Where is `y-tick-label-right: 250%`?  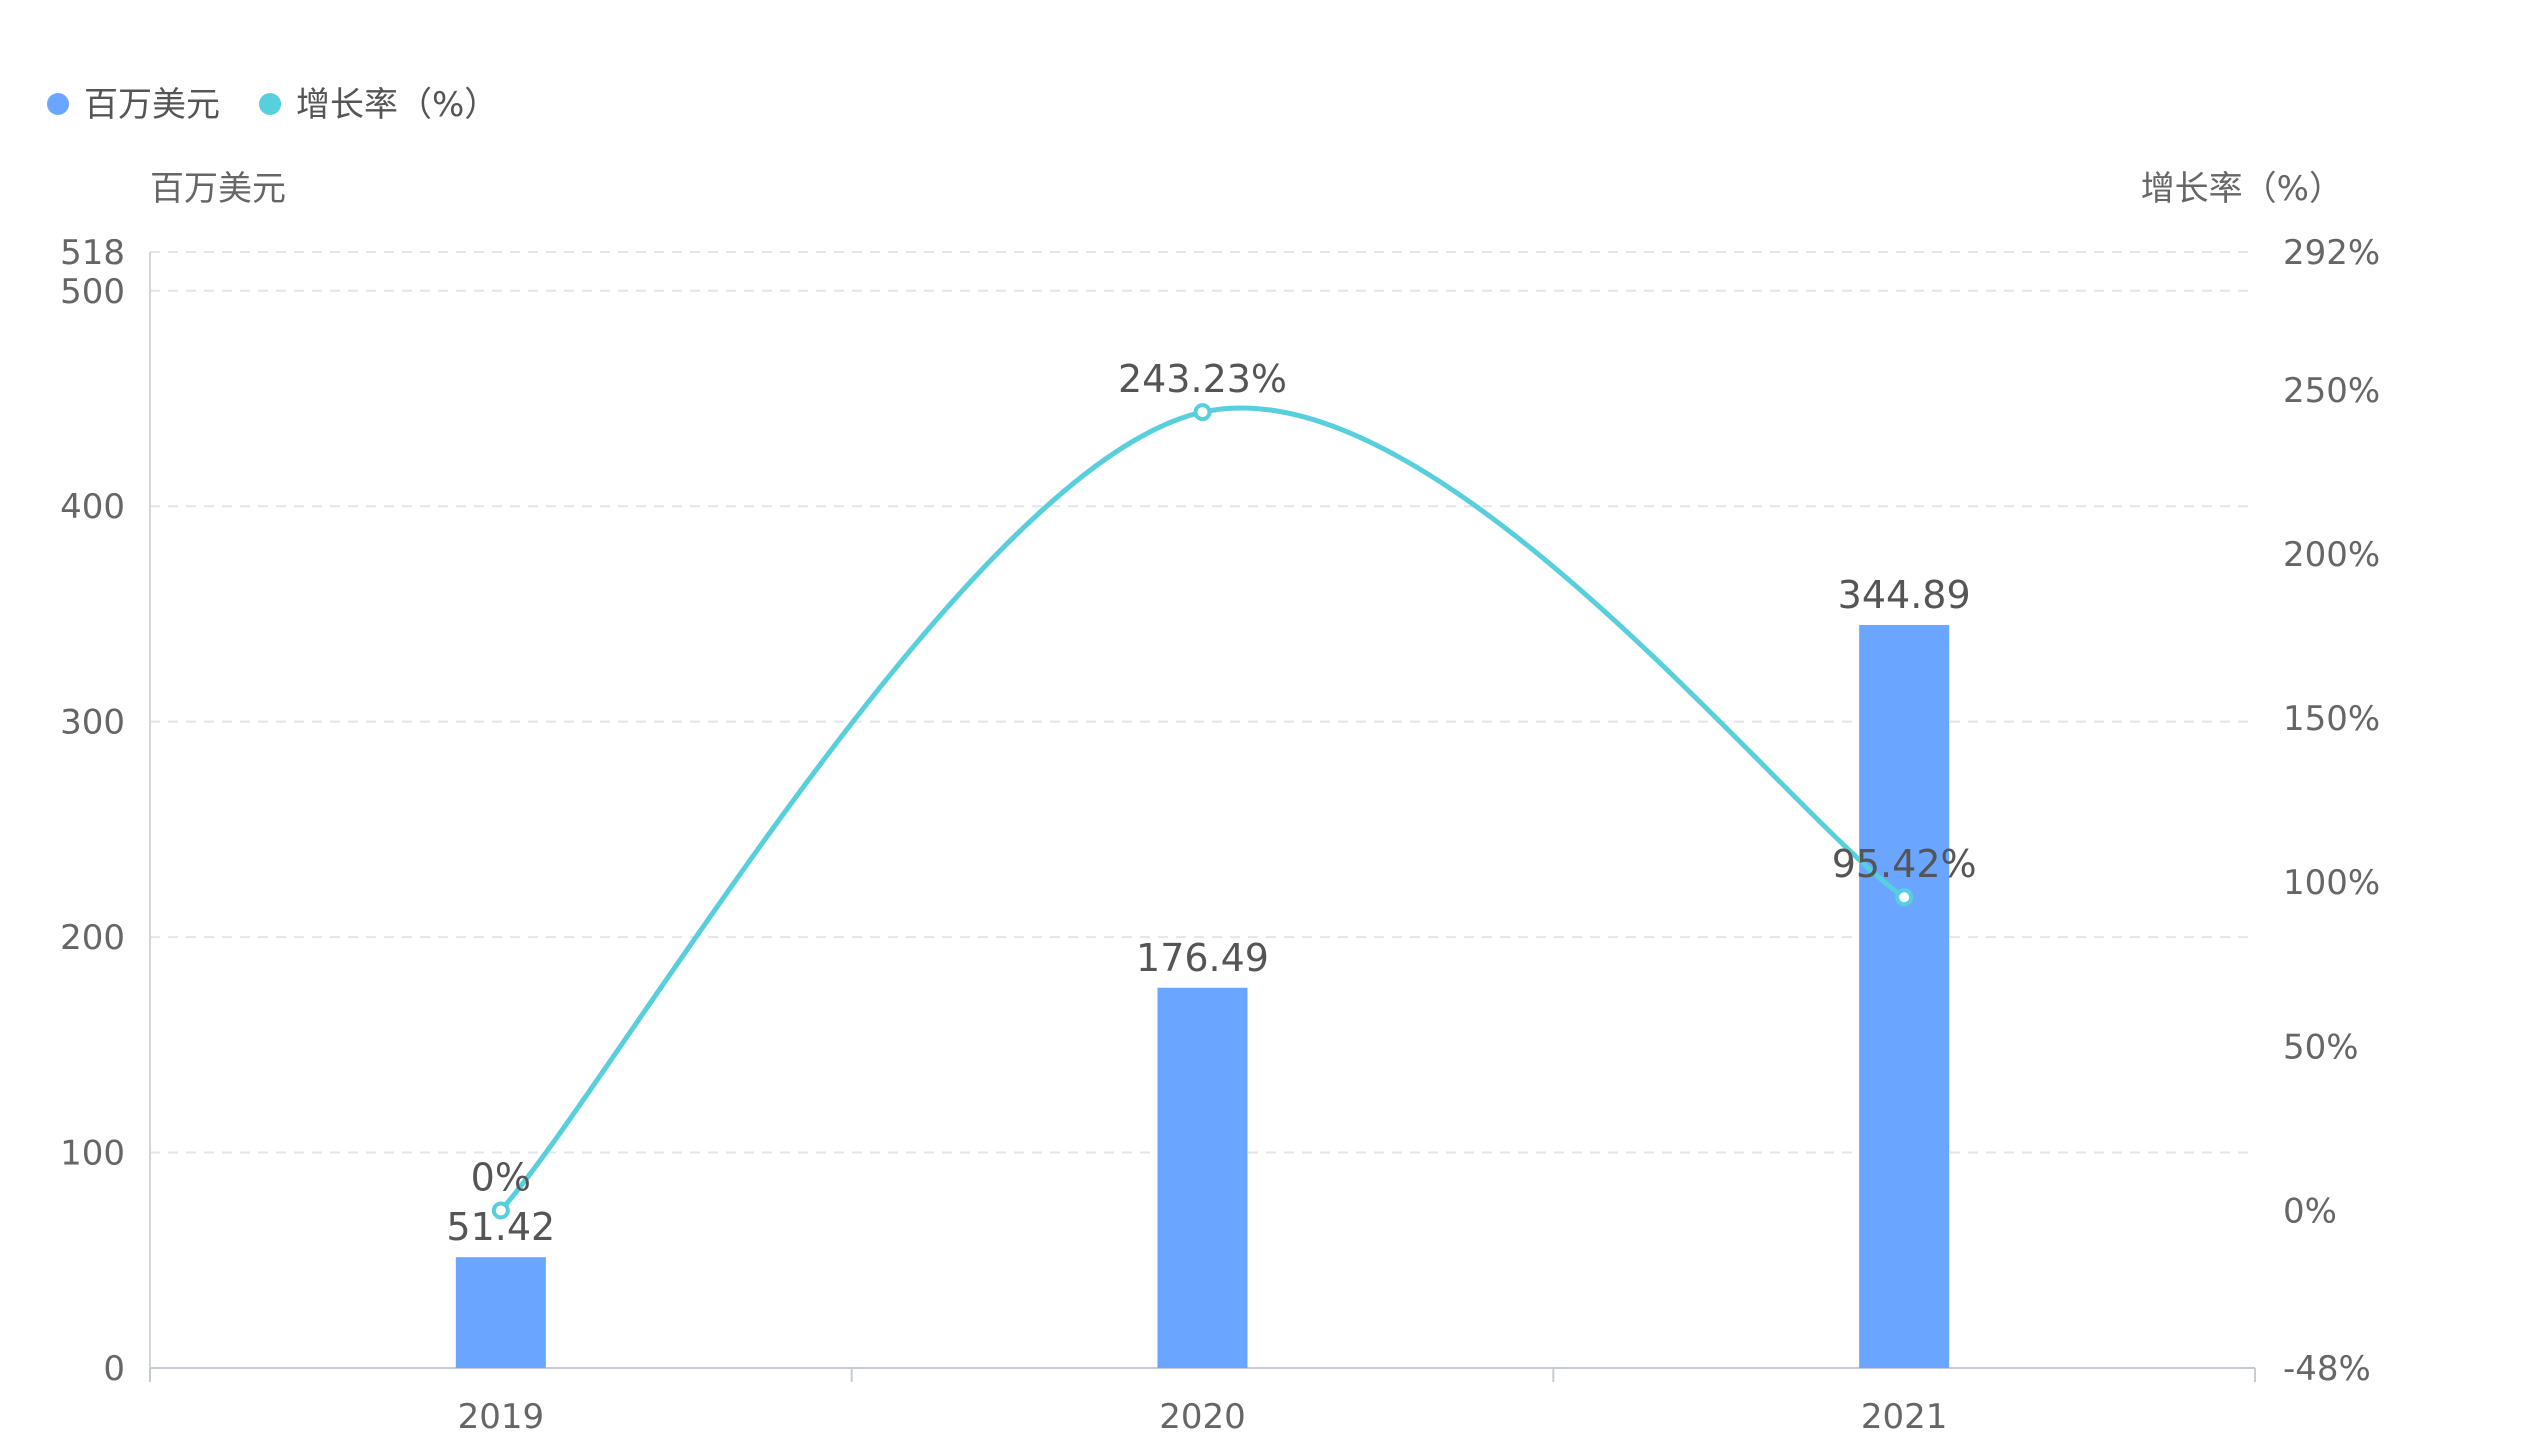
y-tick-label-right: 250% is located at coordinates (2331, 391).